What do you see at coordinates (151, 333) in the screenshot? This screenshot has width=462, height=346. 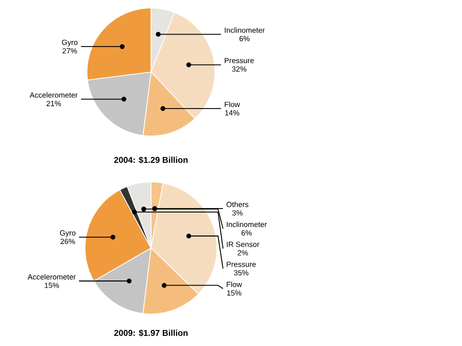 I see `text: 2009: $1.97 Billion` at bounding box center [151, 333].